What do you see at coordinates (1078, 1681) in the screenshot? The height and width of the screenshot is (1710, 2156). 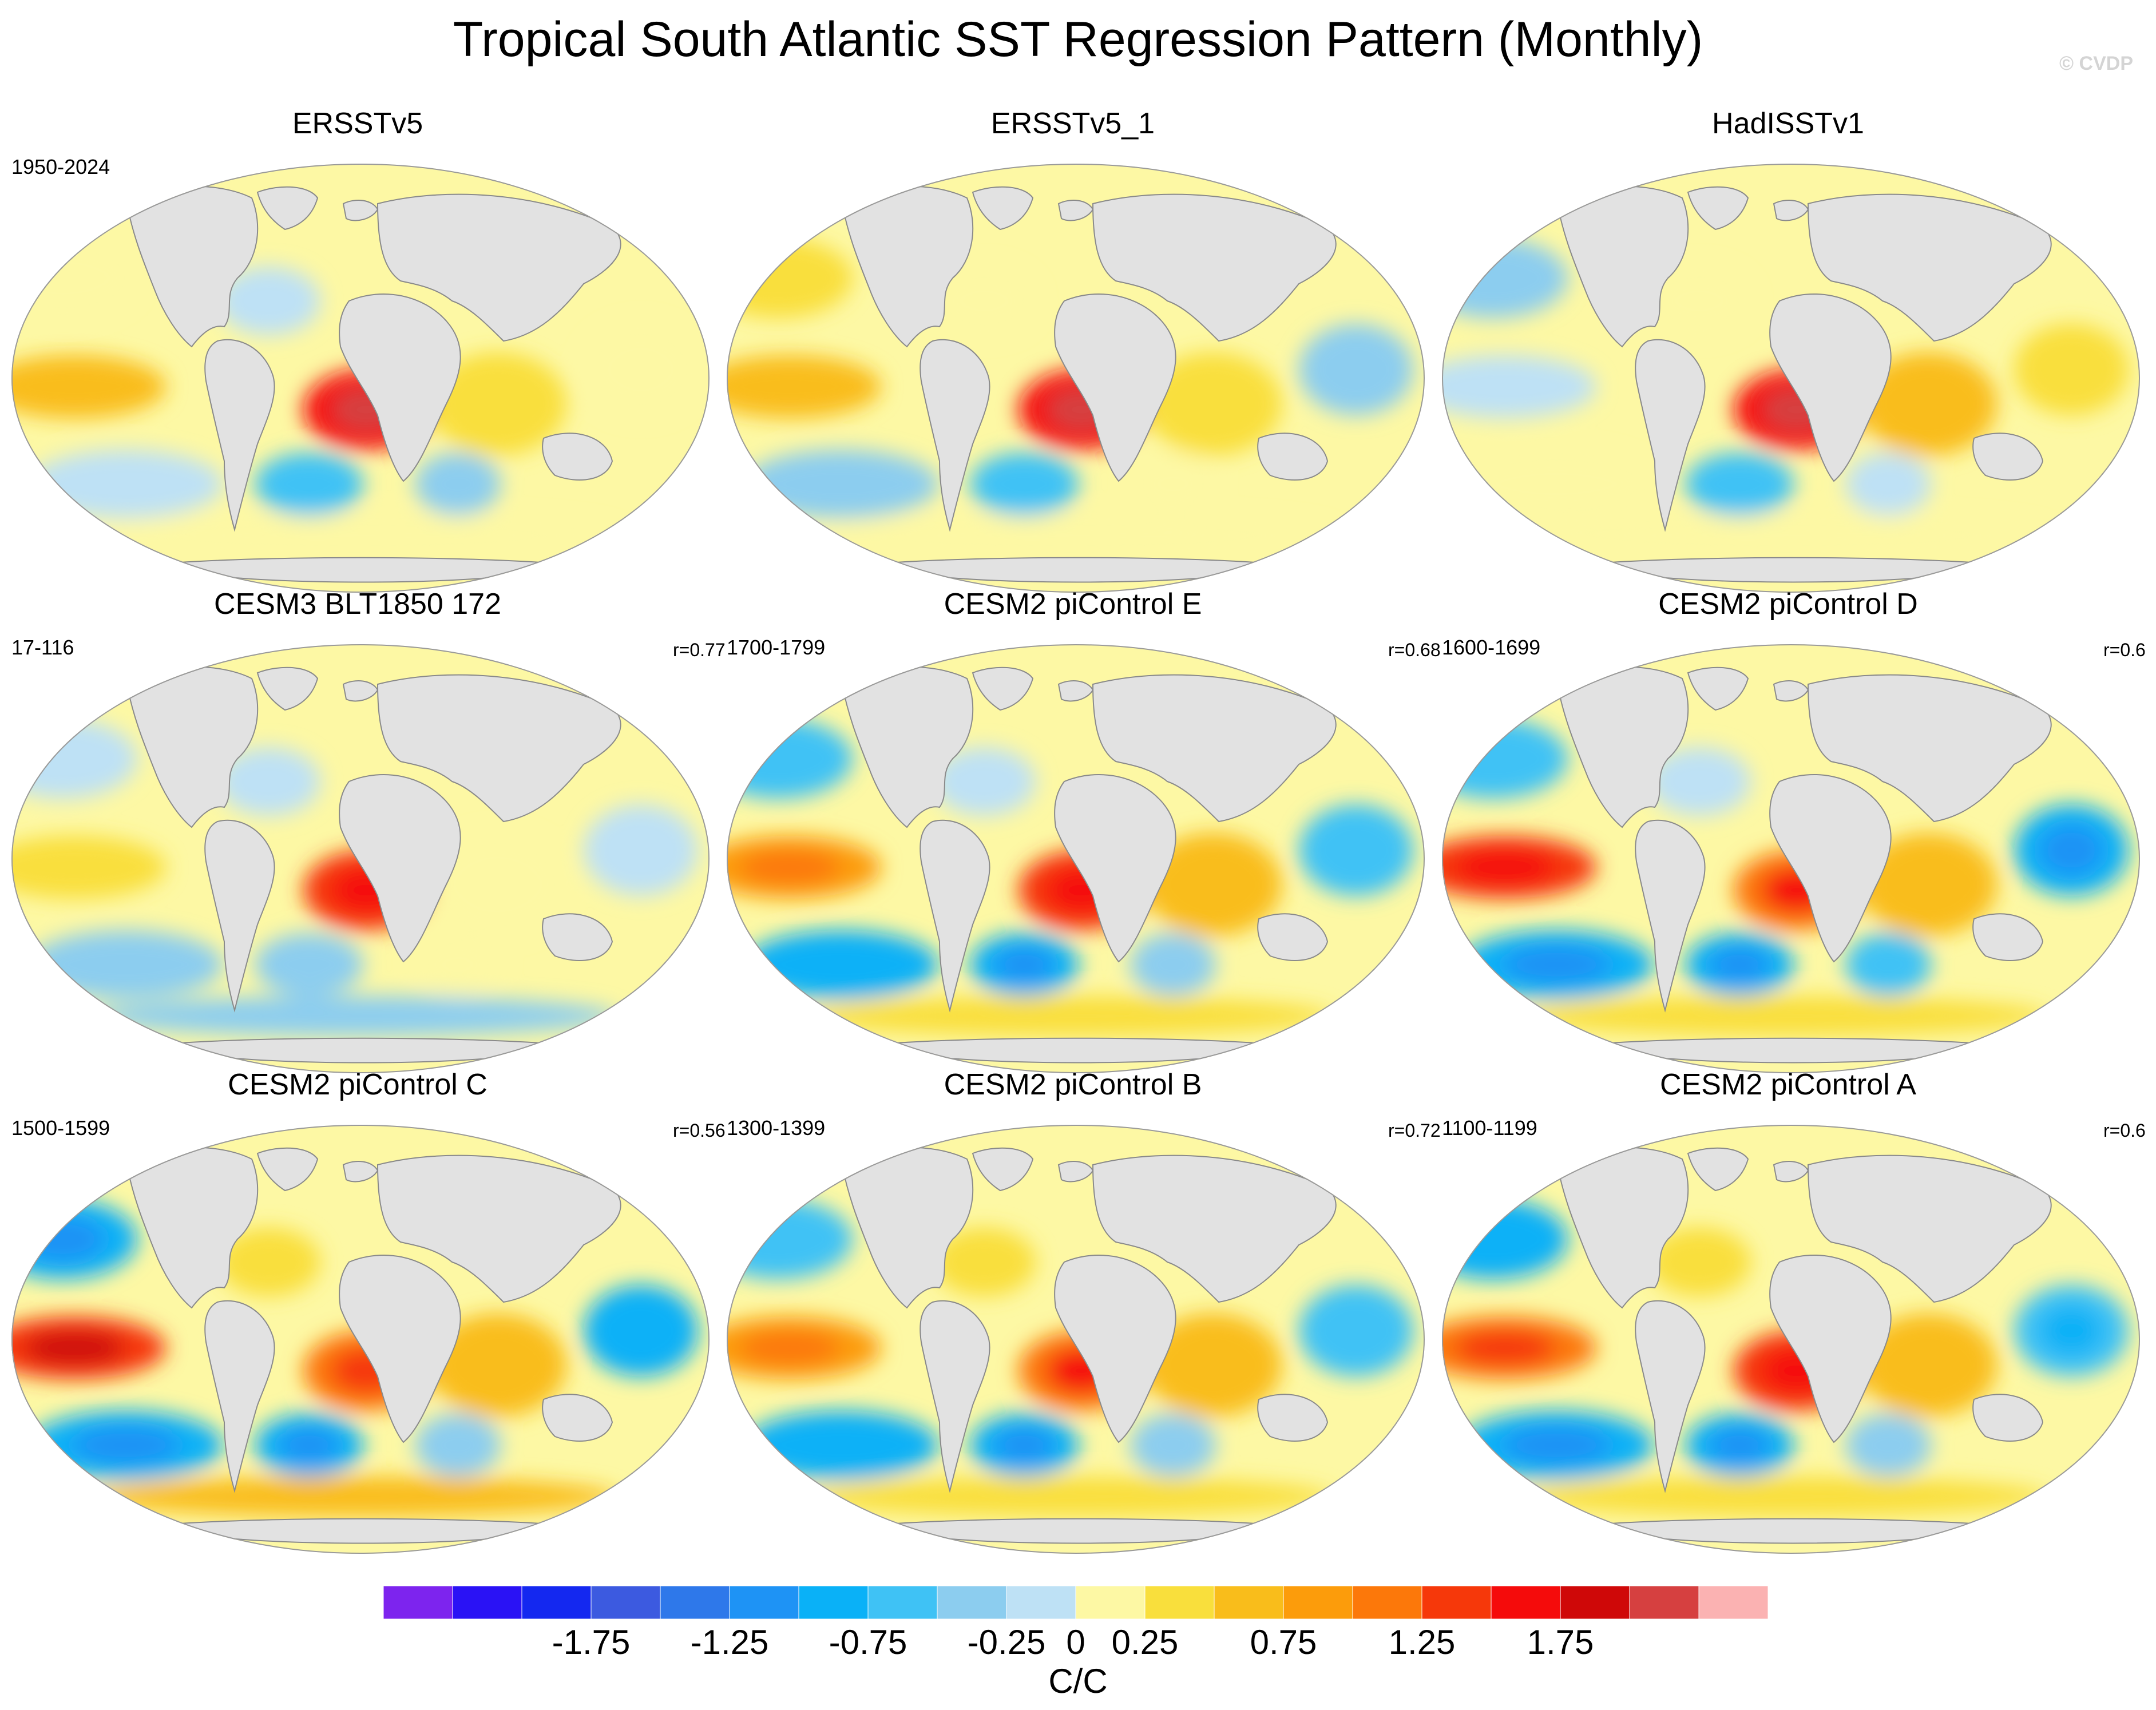 I see `colorbar-units: C/C` at bounding box center [1078, 1681].